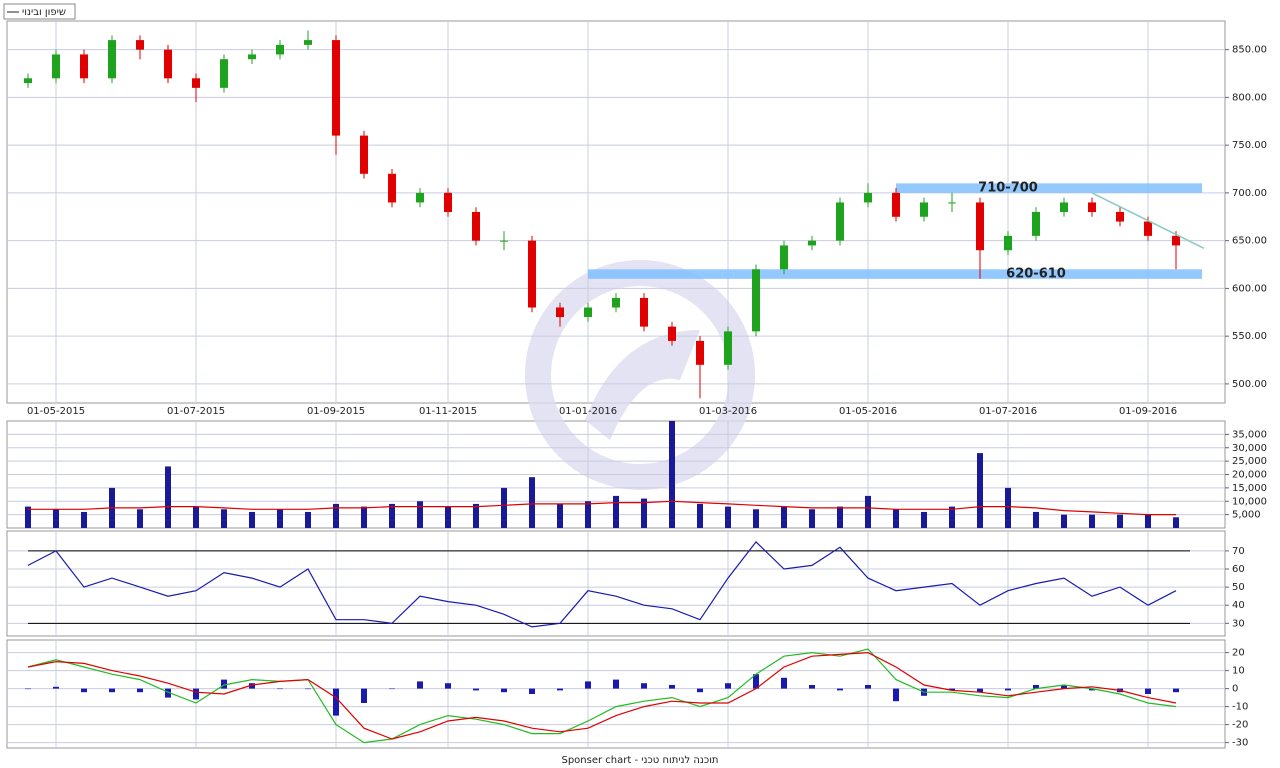 This screenshot has height=768, width=1280. I want to click on y-tick-label: 650.00, so click(1249, 241).